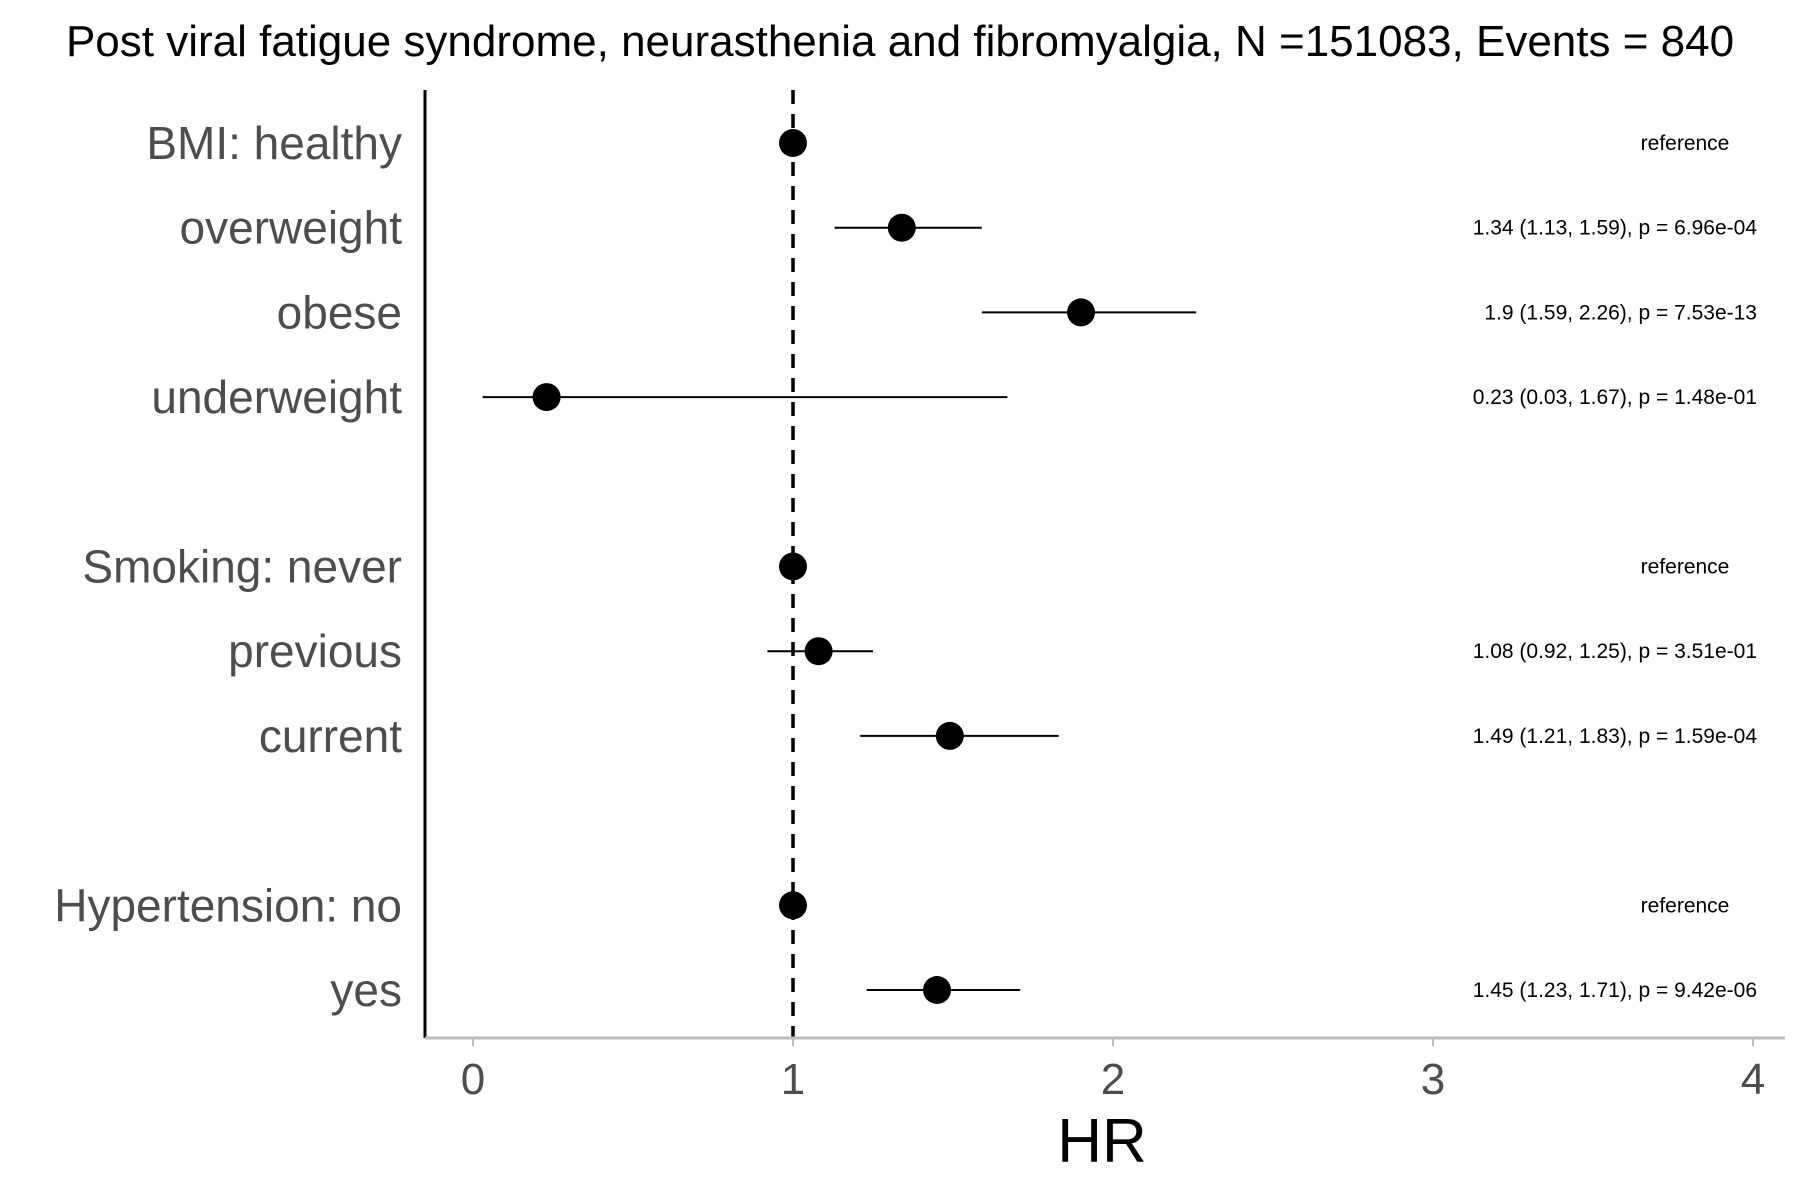 The width and height of the screenshot is (1800, 1200). I want to click on row-label: overweight, so click(291, 228).